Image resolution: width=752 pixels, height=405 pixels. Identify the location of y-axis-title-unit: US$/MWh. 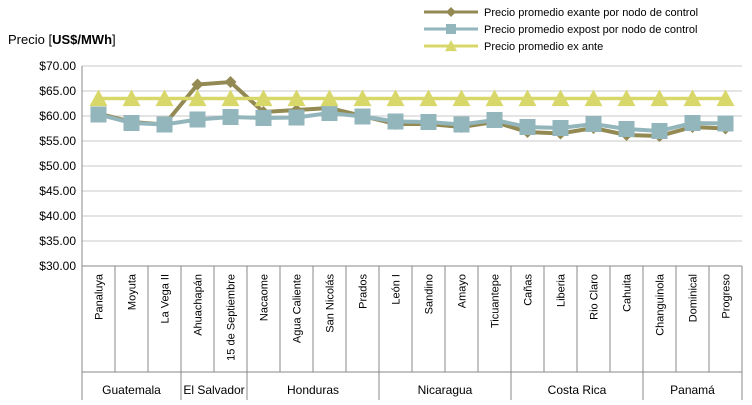
(82, 39).